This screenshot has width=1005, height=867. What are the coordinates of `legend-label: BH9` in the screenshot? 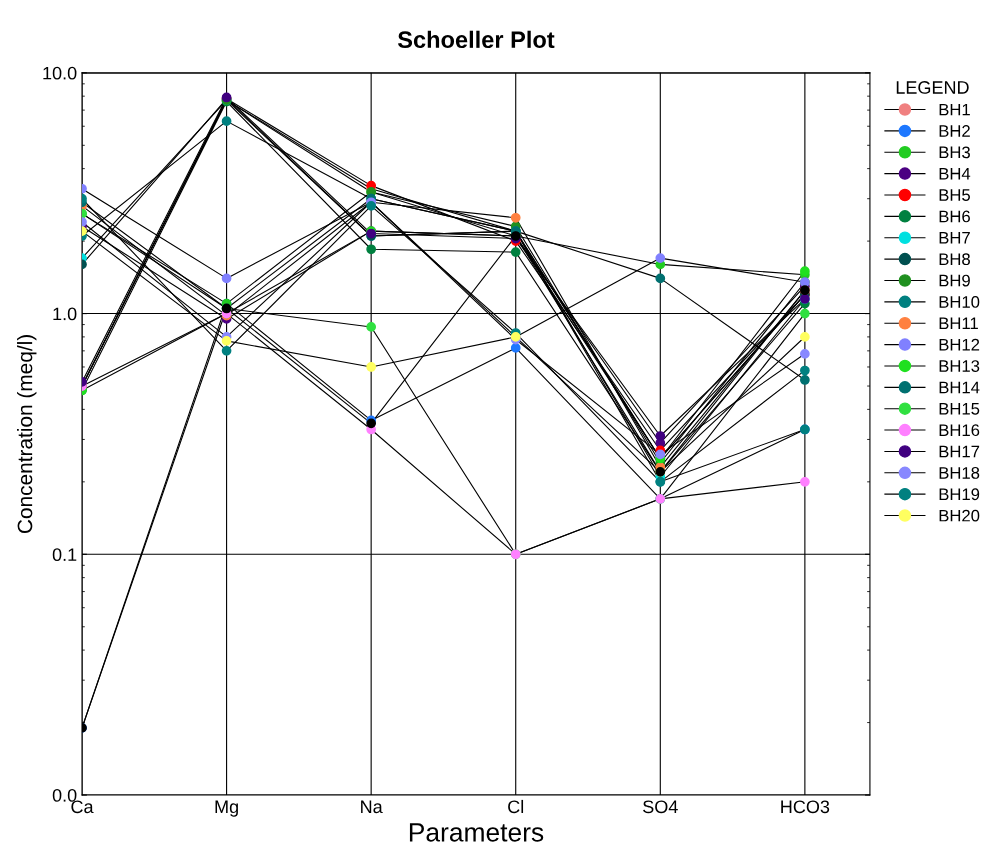 It's located at (954, 280).